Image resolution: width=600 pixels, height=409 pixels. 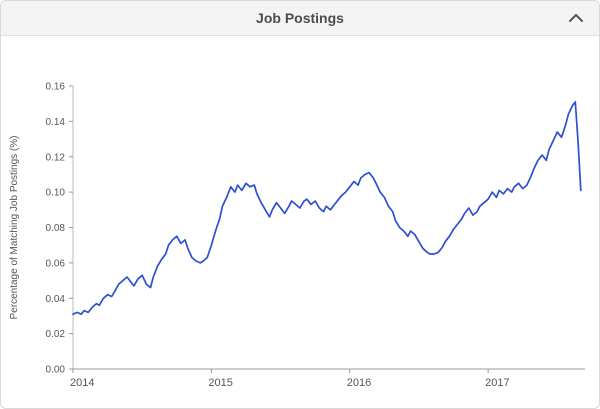 What do you see at coordinates (220, 383) in the screenshot?
I see `x-tick-label: 2015` at bounding box center [220, 383].